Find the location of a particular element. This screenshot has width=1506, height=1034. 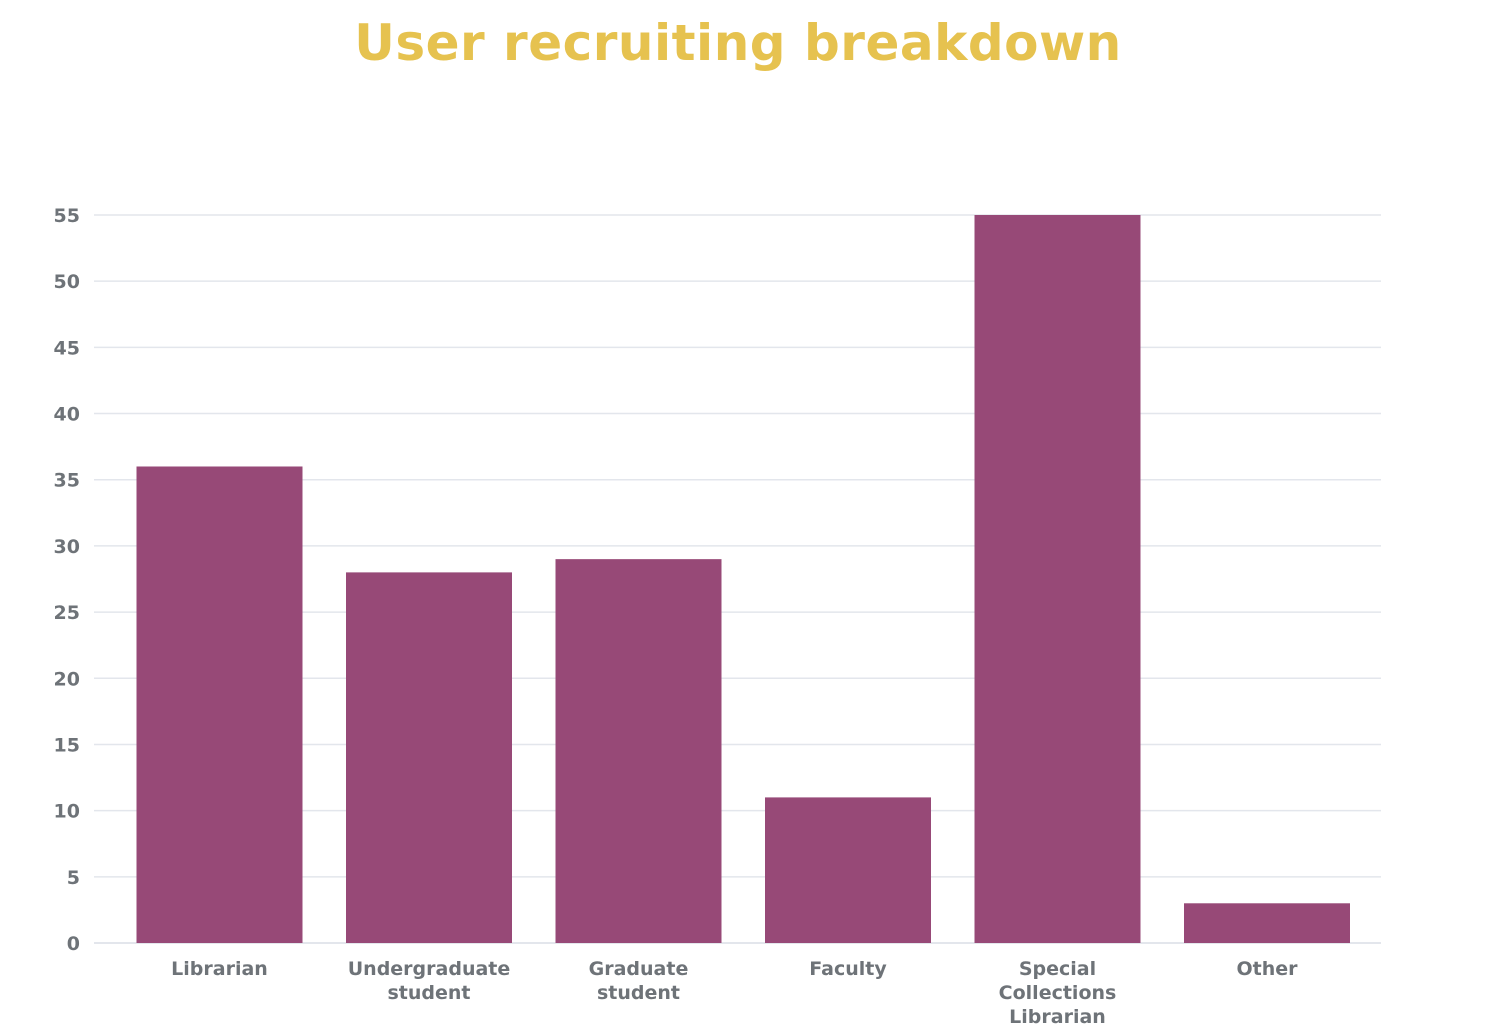

y-axis-ticks: 0 5 10 15 20 25 30 35 40 45 50 55 is located at coordinates (67, 580).